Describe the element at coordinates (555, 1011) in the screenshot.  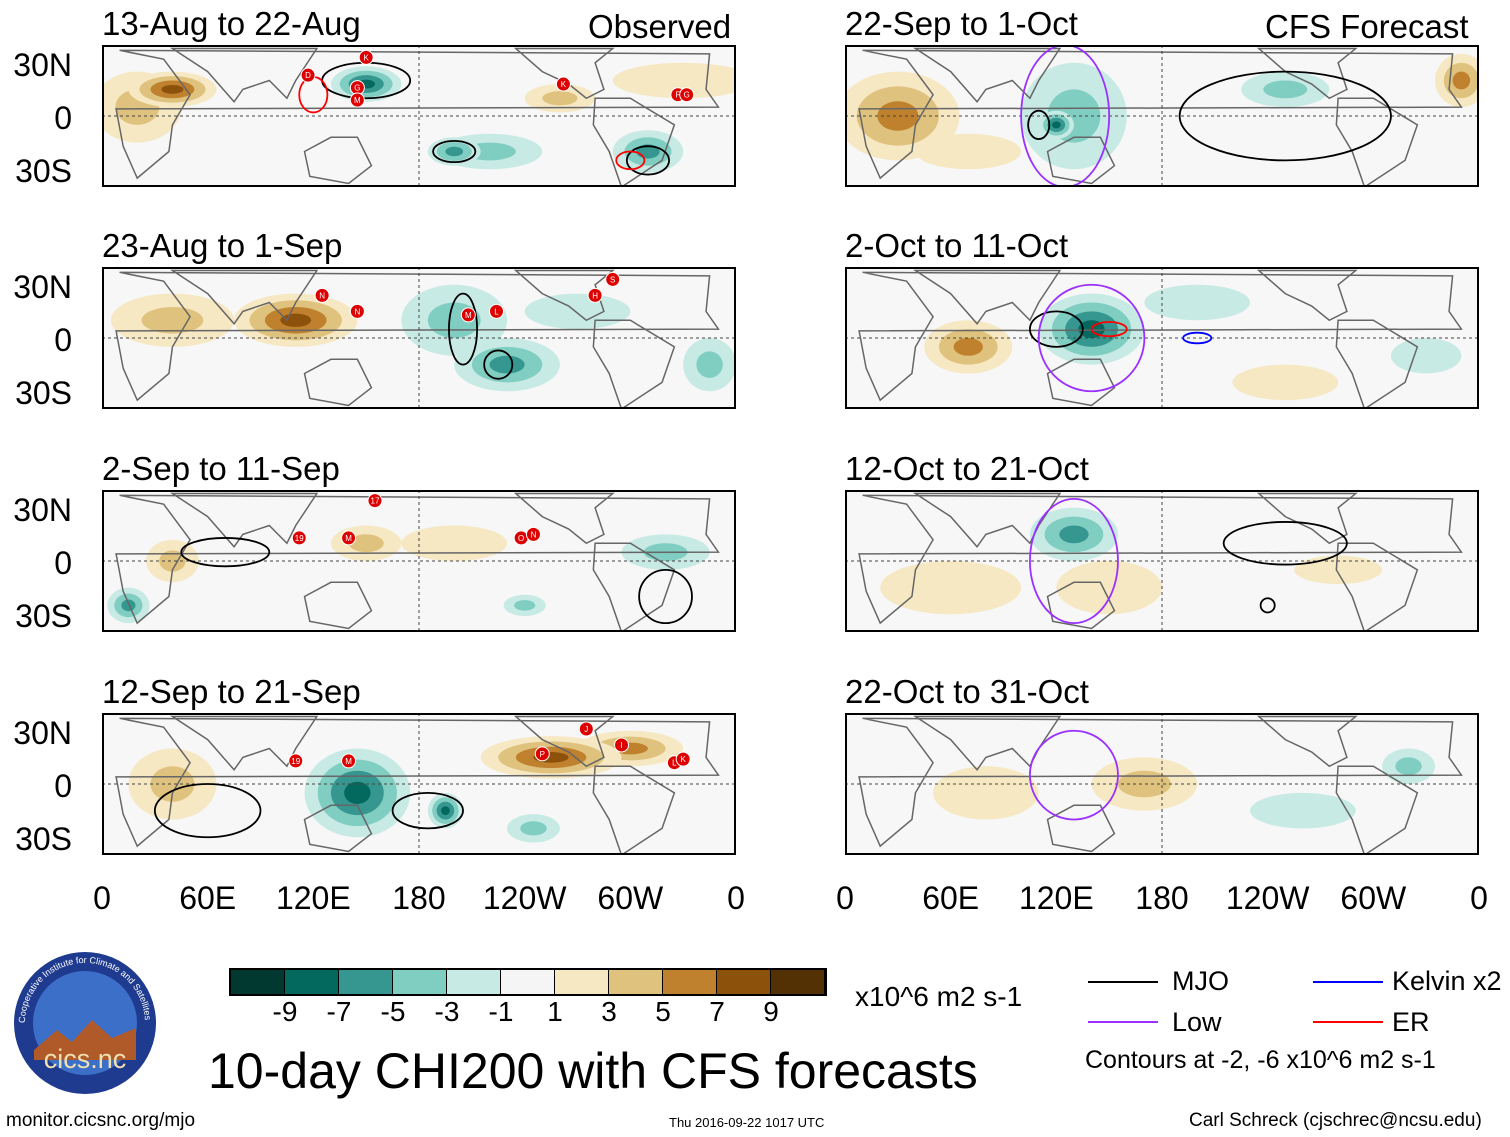
I see `colorbar-tick-label: 1` at that location.